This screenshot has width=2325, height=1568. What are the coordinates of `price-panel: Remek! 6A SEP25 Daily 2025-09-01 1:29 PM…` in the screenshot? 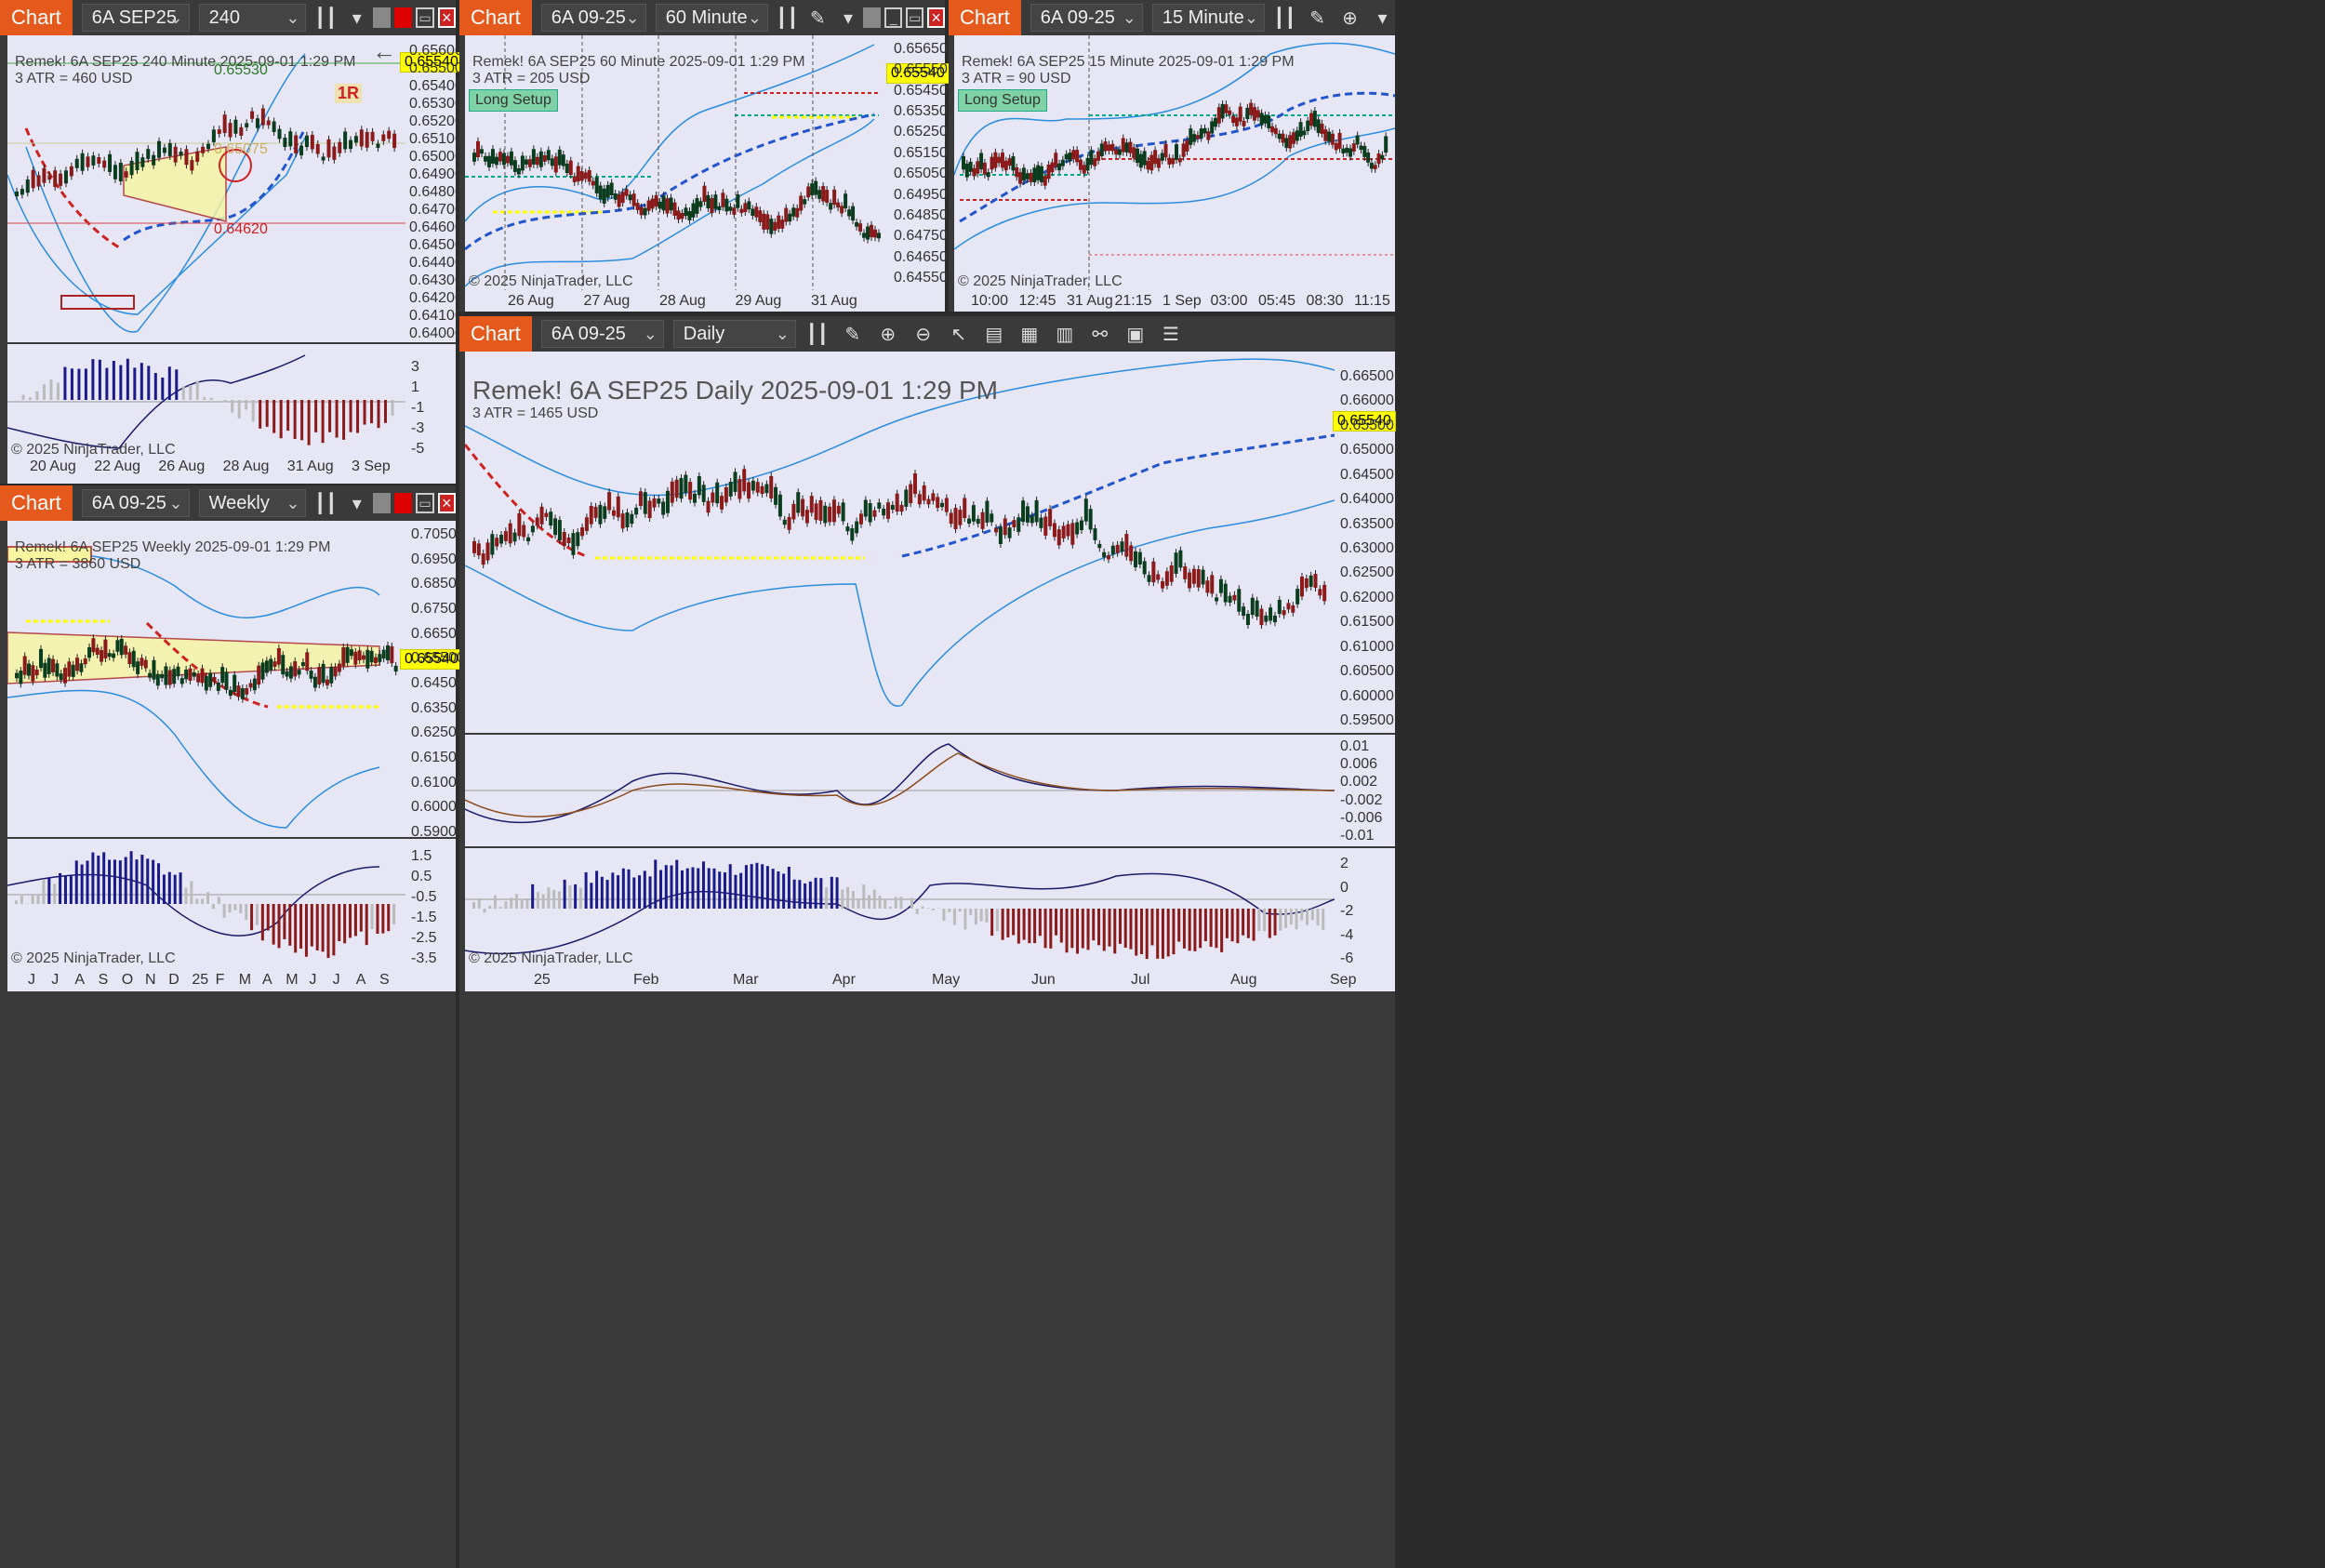 It's located at (900, 542).